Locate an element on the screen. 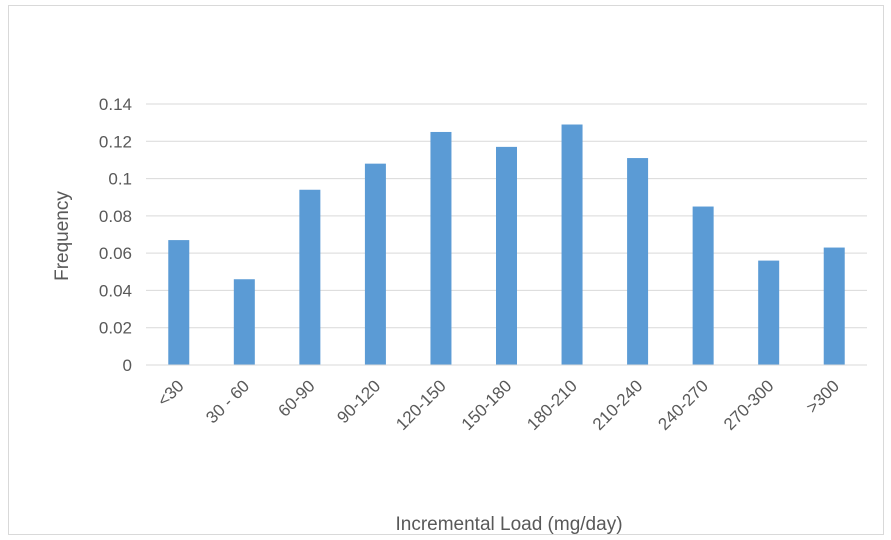 This screenshot has height=540, width=891. x-tick-label: 270-300 is located at coordinates (749, 405).